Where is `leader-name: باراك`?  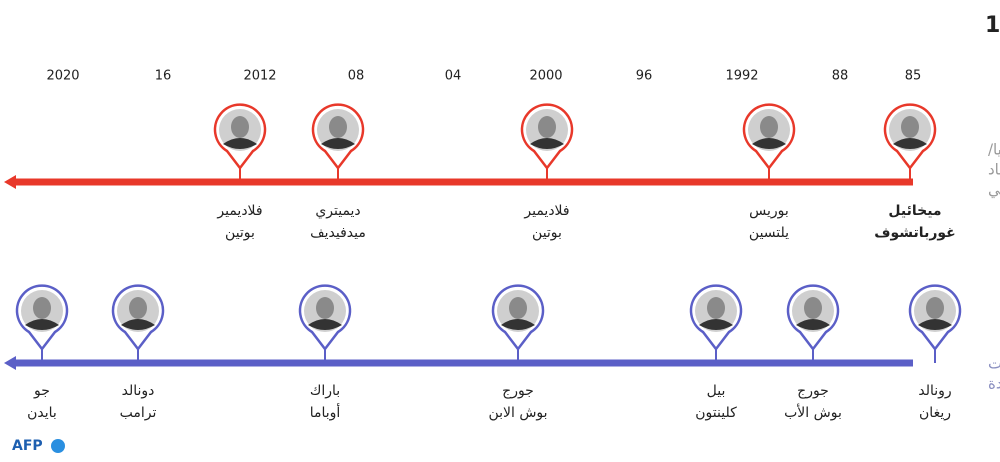
leader-name: باراك is located at coordinates (325, 391).